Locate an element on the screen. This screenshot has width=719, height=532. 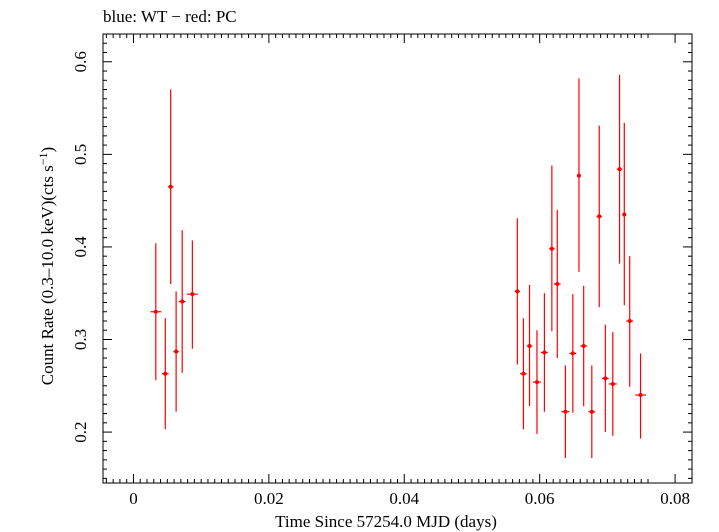
y-tick-label: 0.6 is located at coordinates (80, 61).